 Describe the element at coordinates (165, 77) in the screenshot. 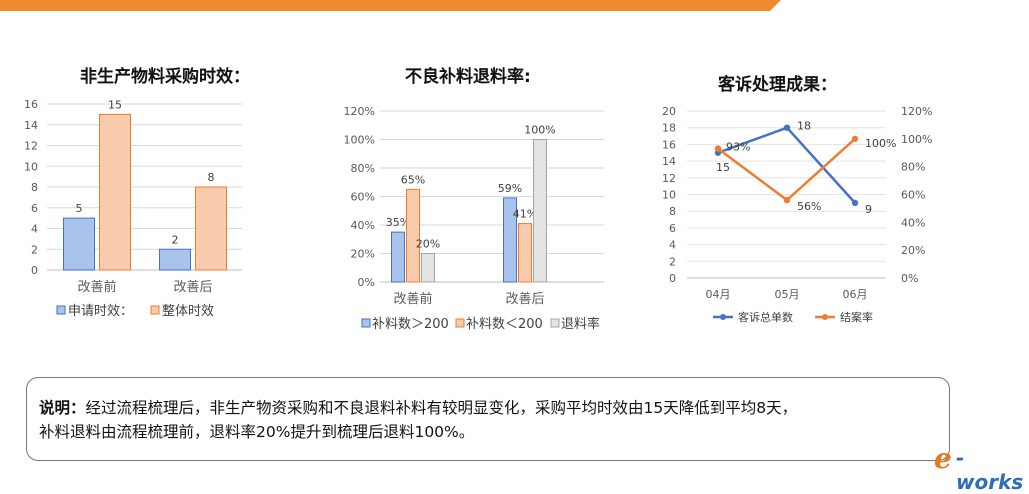

I see `chart1-title: 非生产物料采购时效：` at that location.